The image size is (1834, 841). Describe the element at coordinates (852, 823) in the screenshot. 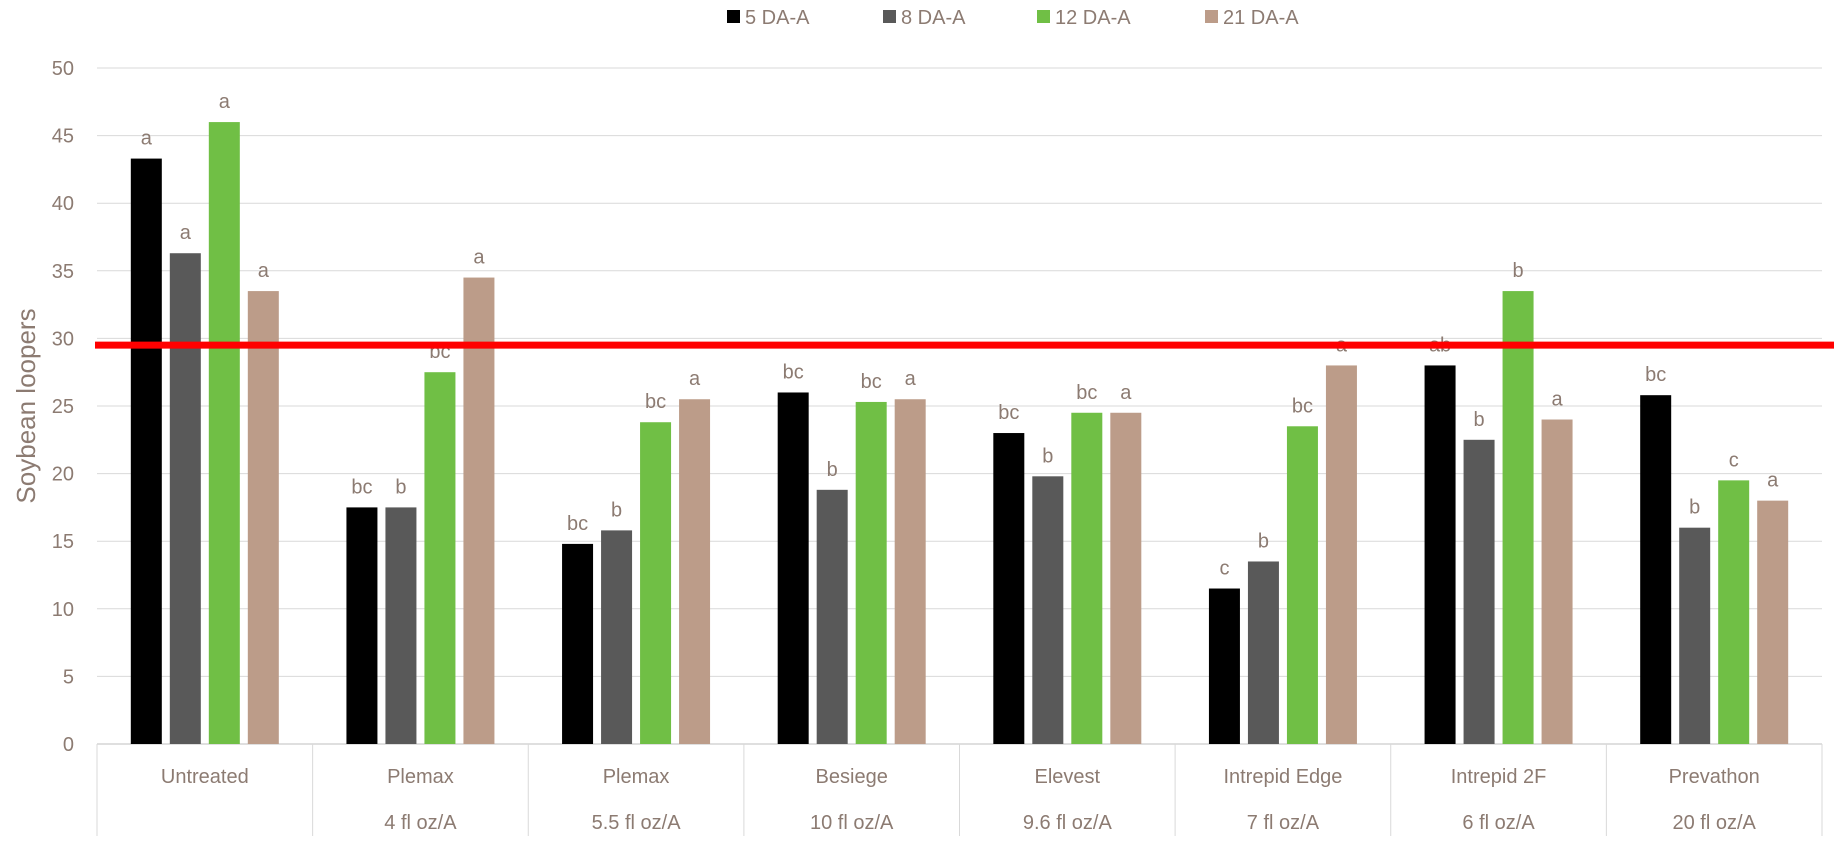

I see `x-category-rate-label: 10 fl oz/A` at that location.